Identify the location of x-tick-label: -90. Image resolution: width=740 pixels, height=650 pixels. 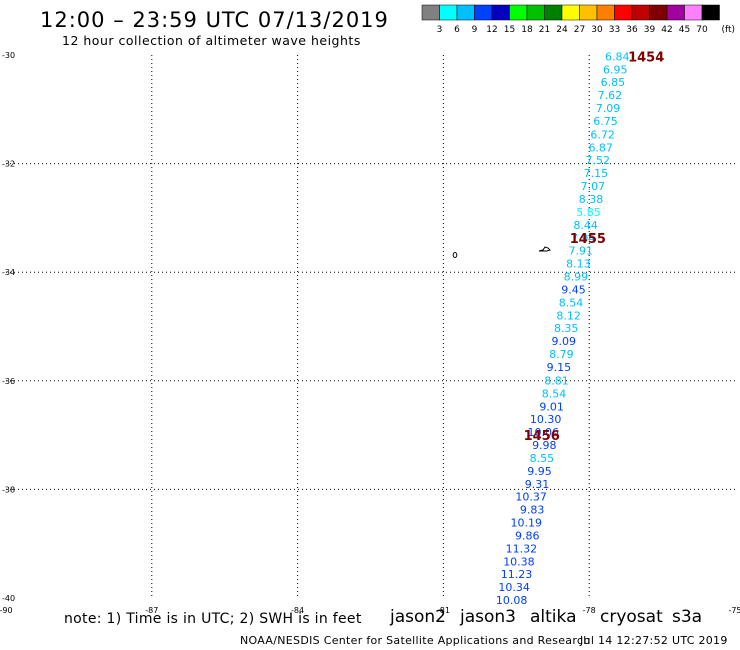
(6, 610).